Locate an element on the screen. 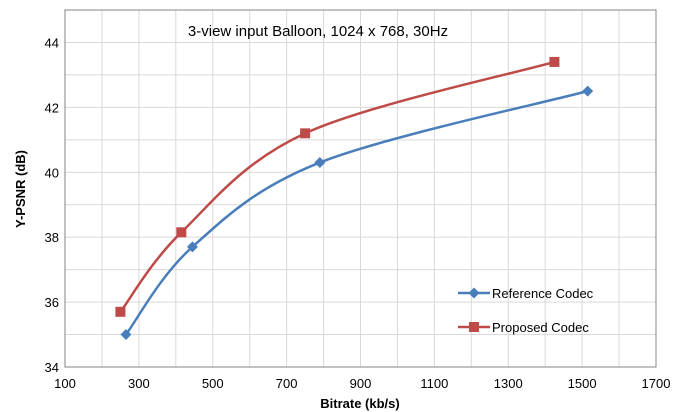 This screenshot has width=683, height=412. chart-title: 3-view input Balloon, 1024 x 768, 30Hz is located at coordinates (318, 31).